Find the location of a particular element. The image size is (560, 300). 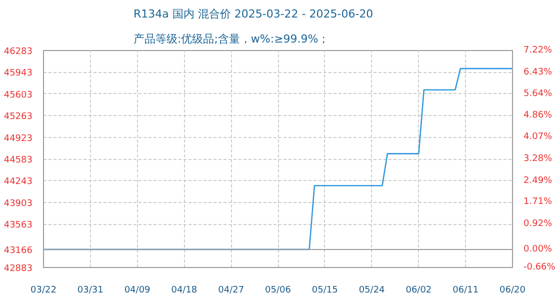

x-tick-label: 04/18 is located at coordinates (184, 291).